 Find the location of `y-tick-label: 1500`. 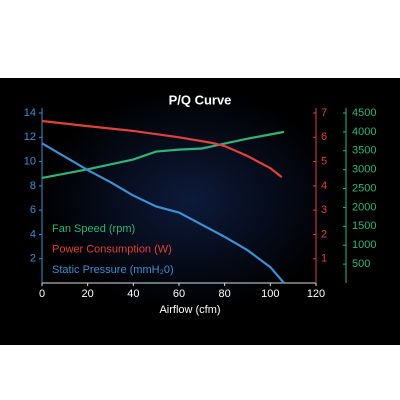

y-tick-label: 1500 is located at coordinates (364, 226).